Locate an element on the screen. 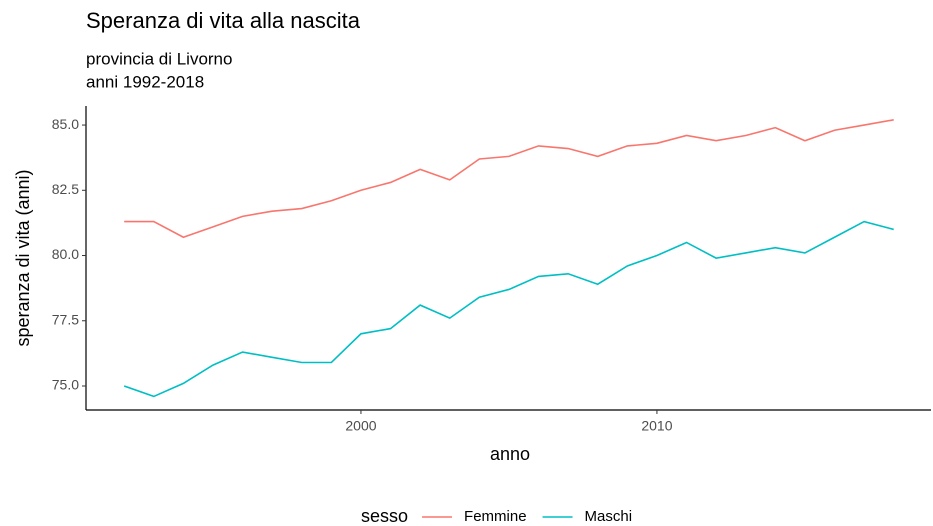 Image resolution: width=933 pixels, height=526 pixels. y-tick-label: 80.0 is located at coordinates (65, 254).